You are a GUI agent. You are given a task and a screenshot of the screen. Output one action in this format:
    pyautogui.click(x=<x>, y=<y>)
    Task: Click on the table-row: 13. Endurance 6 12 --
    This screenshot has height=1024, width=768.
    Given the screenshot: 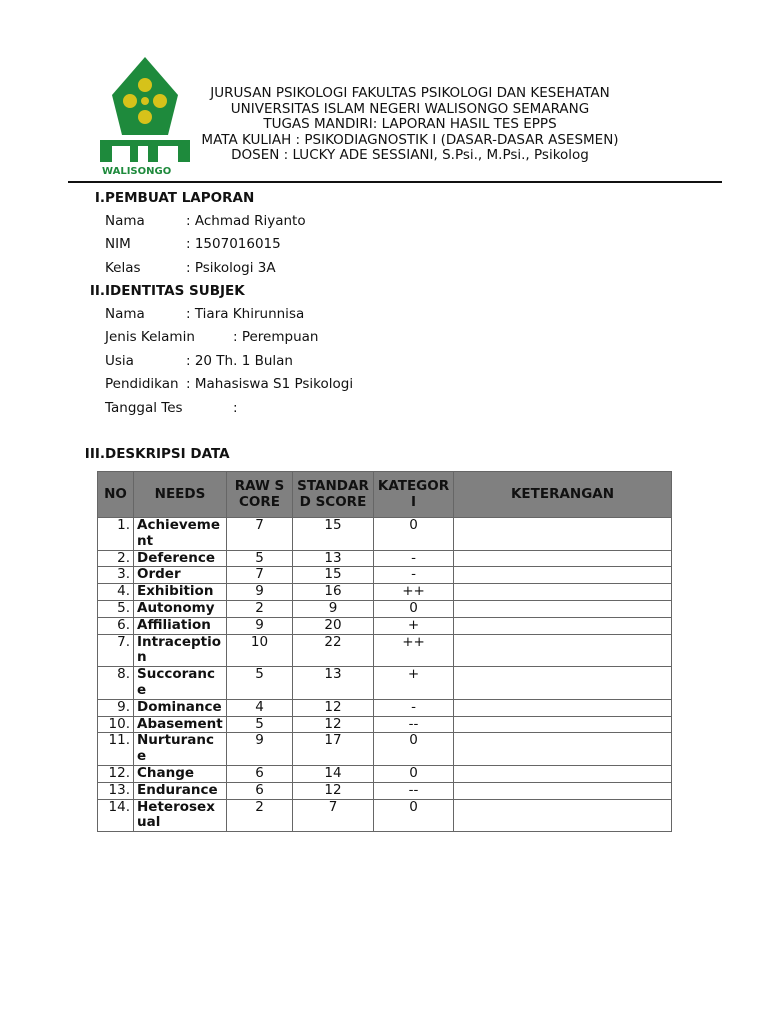 What is the action you would take?
    pyautogui.click(x=384, y=790)
    